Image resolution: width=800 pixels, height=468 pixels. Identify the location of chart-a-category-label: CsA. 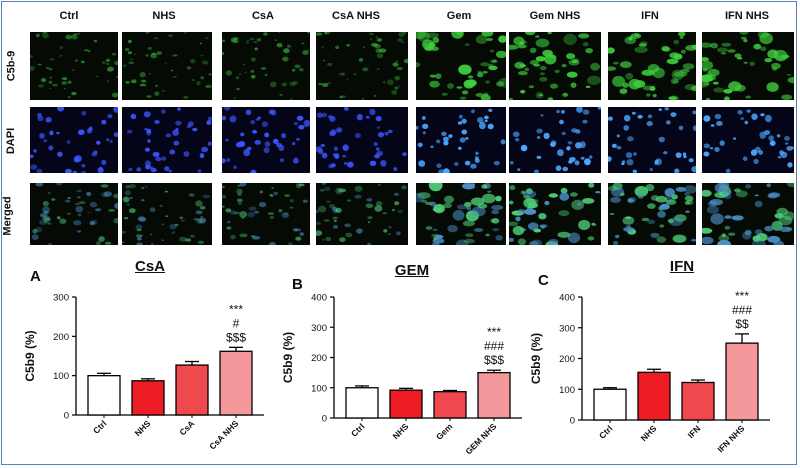
(186, 427).